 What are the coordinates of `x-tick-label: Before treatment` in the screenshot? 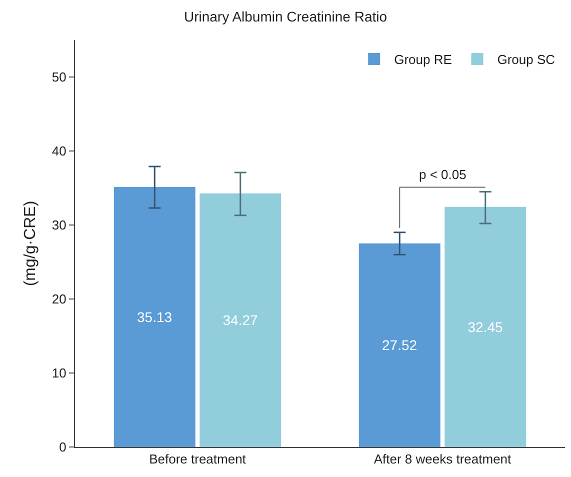 It's located at (197, 459).